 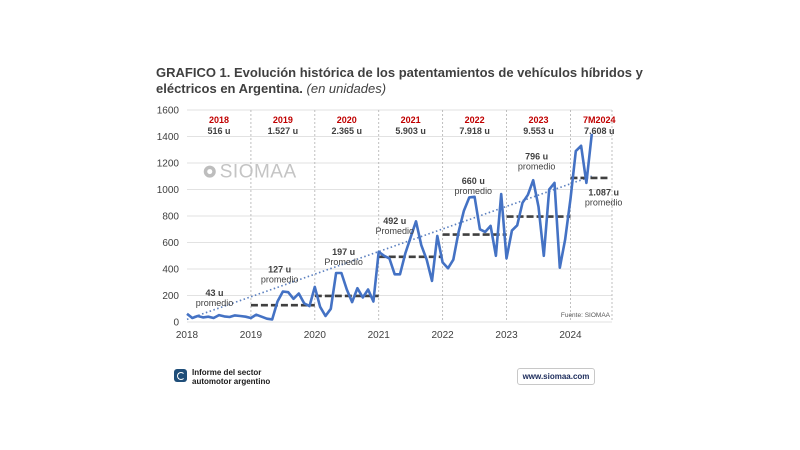 I want to click on annual-total-value: 5.903 u, so click(x=410, y=131).